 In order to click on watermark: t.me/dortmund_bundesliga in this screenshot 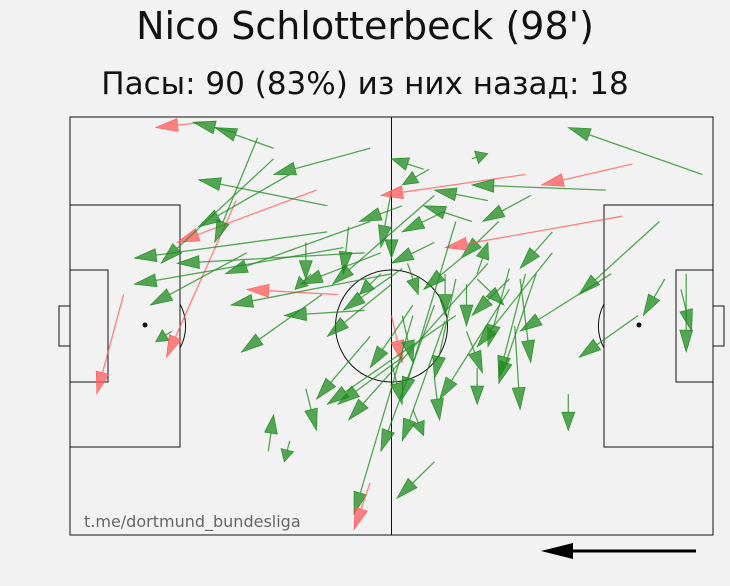, I will do `click(192, 521)`.